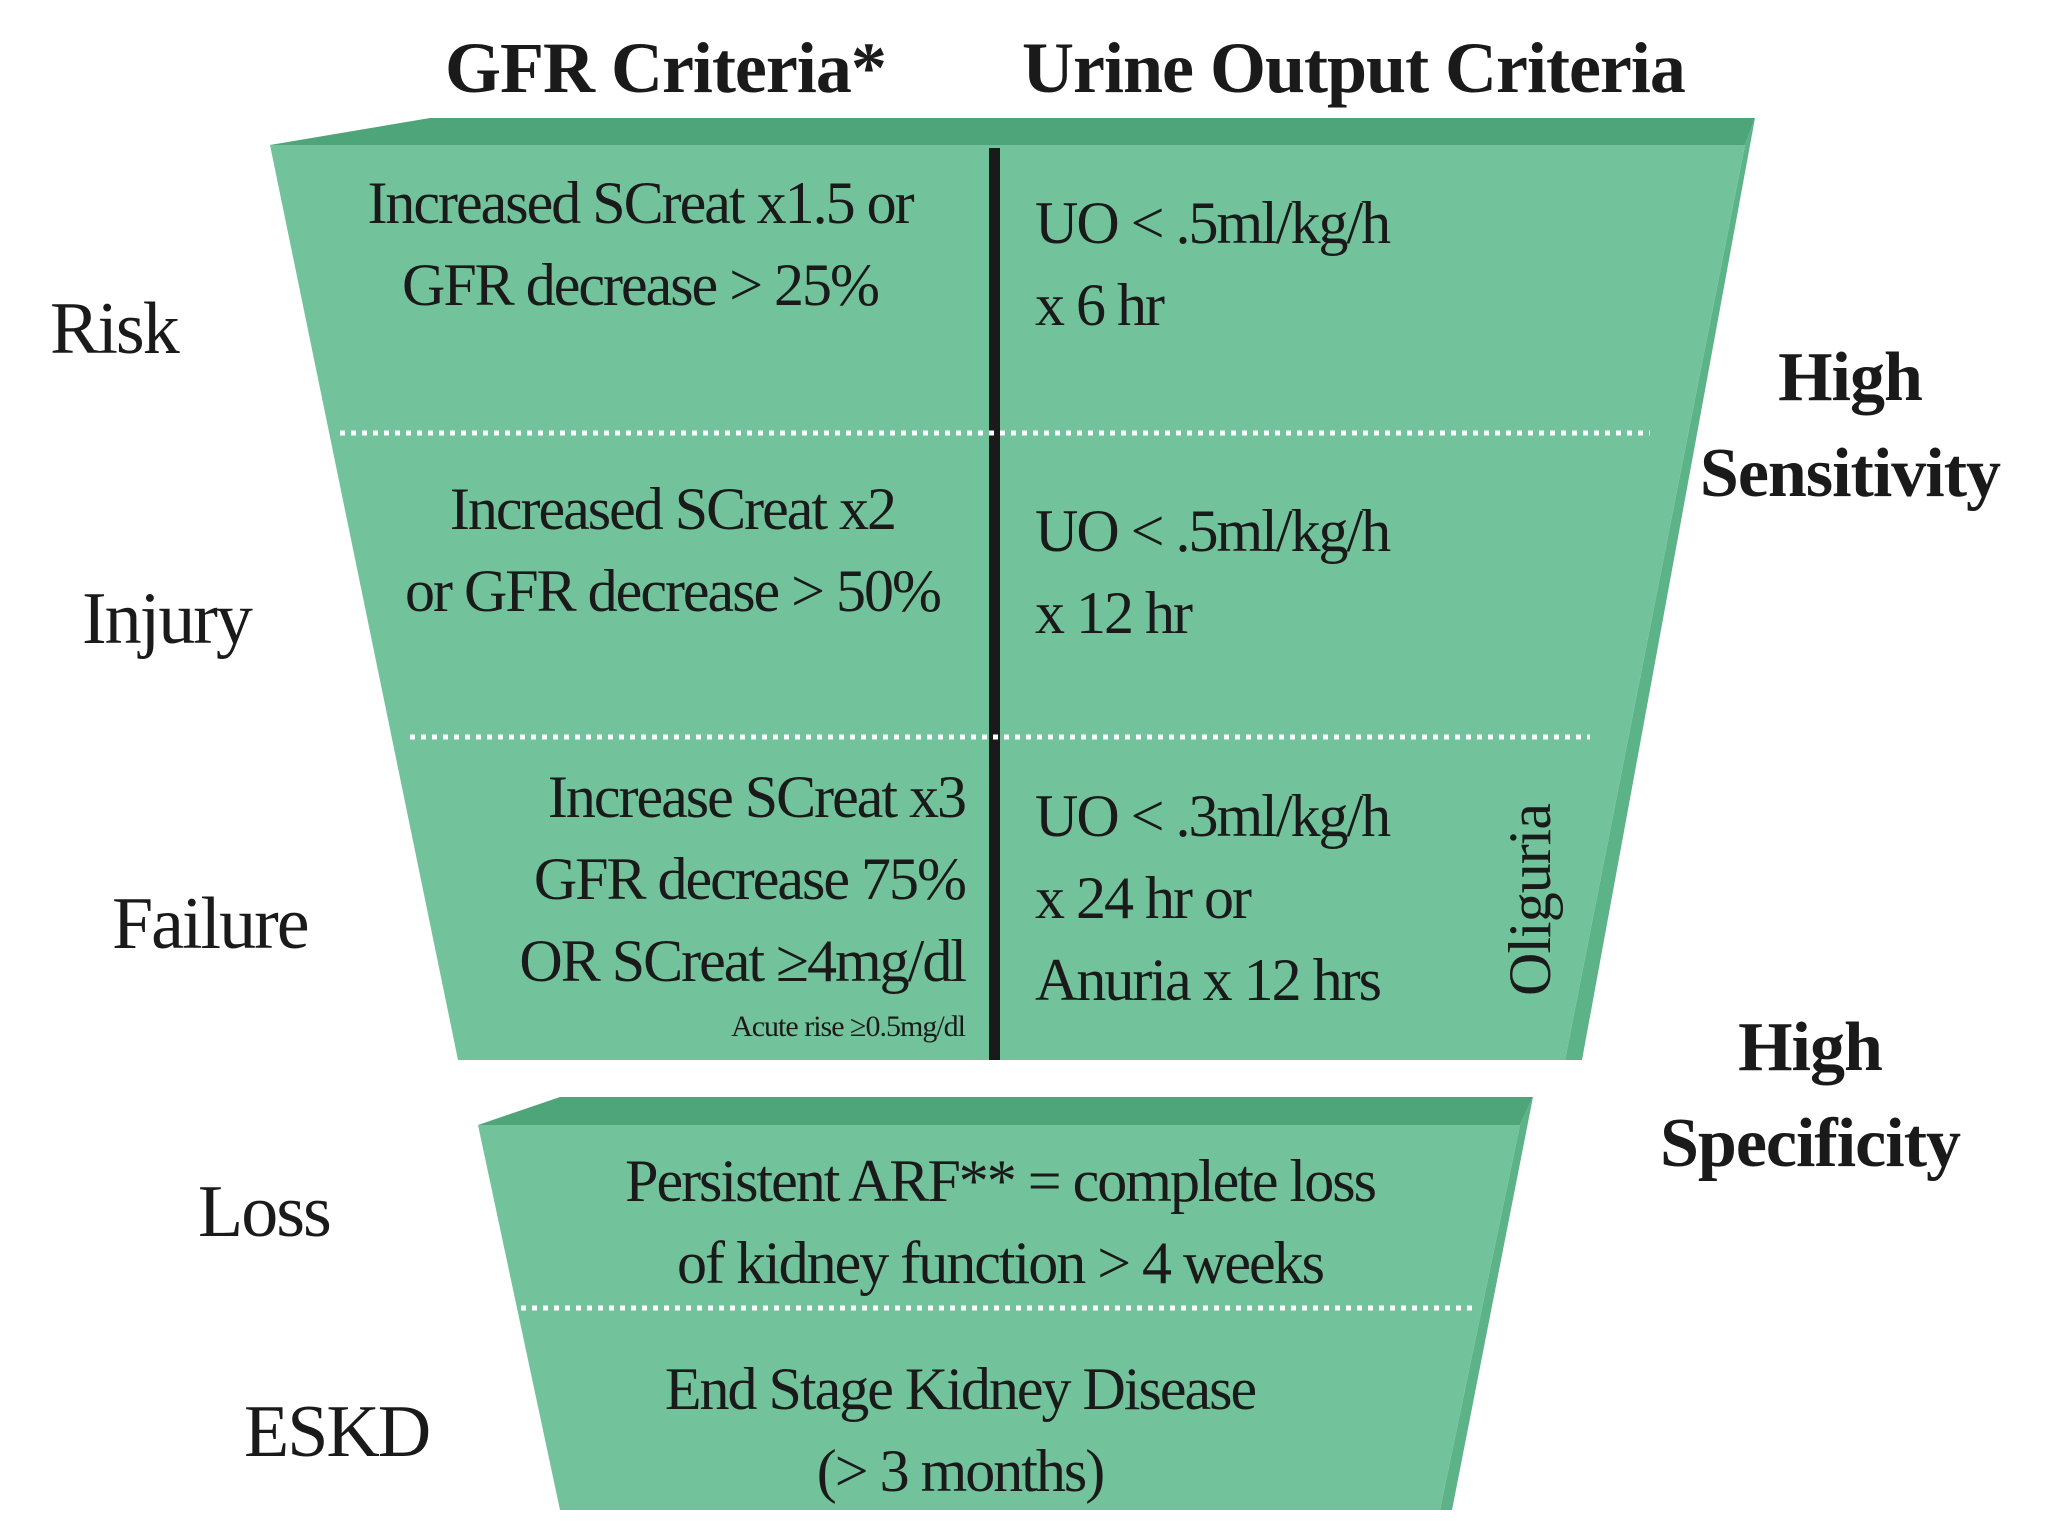  I want to click on high-specificity-label: High Specificity, so click(1810, 1096).